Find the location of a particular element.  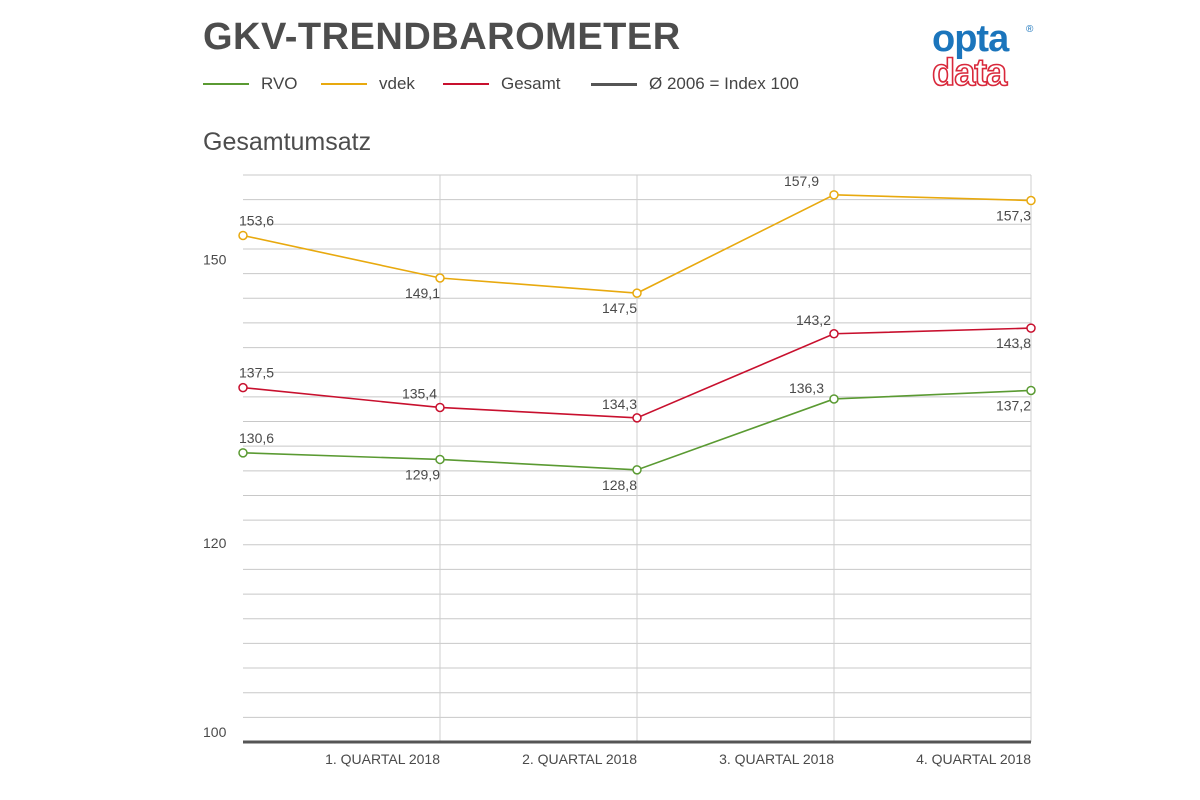

legend-item-gesamt: Gesamt is located at coordinates (502, 84).